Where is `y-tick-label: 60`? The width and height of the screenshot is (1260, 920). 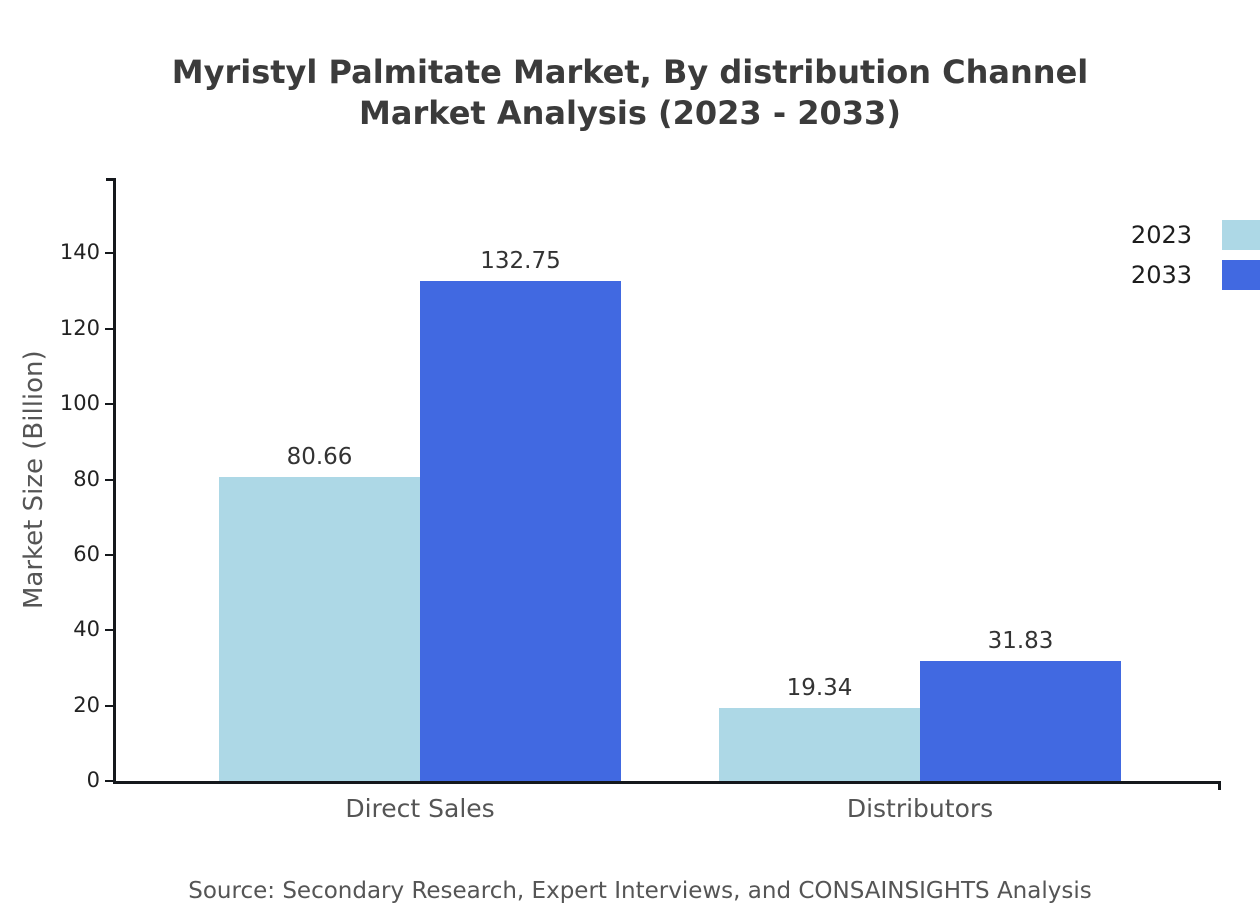 y-tick-label: 60 is located at coordinates (86, 553).